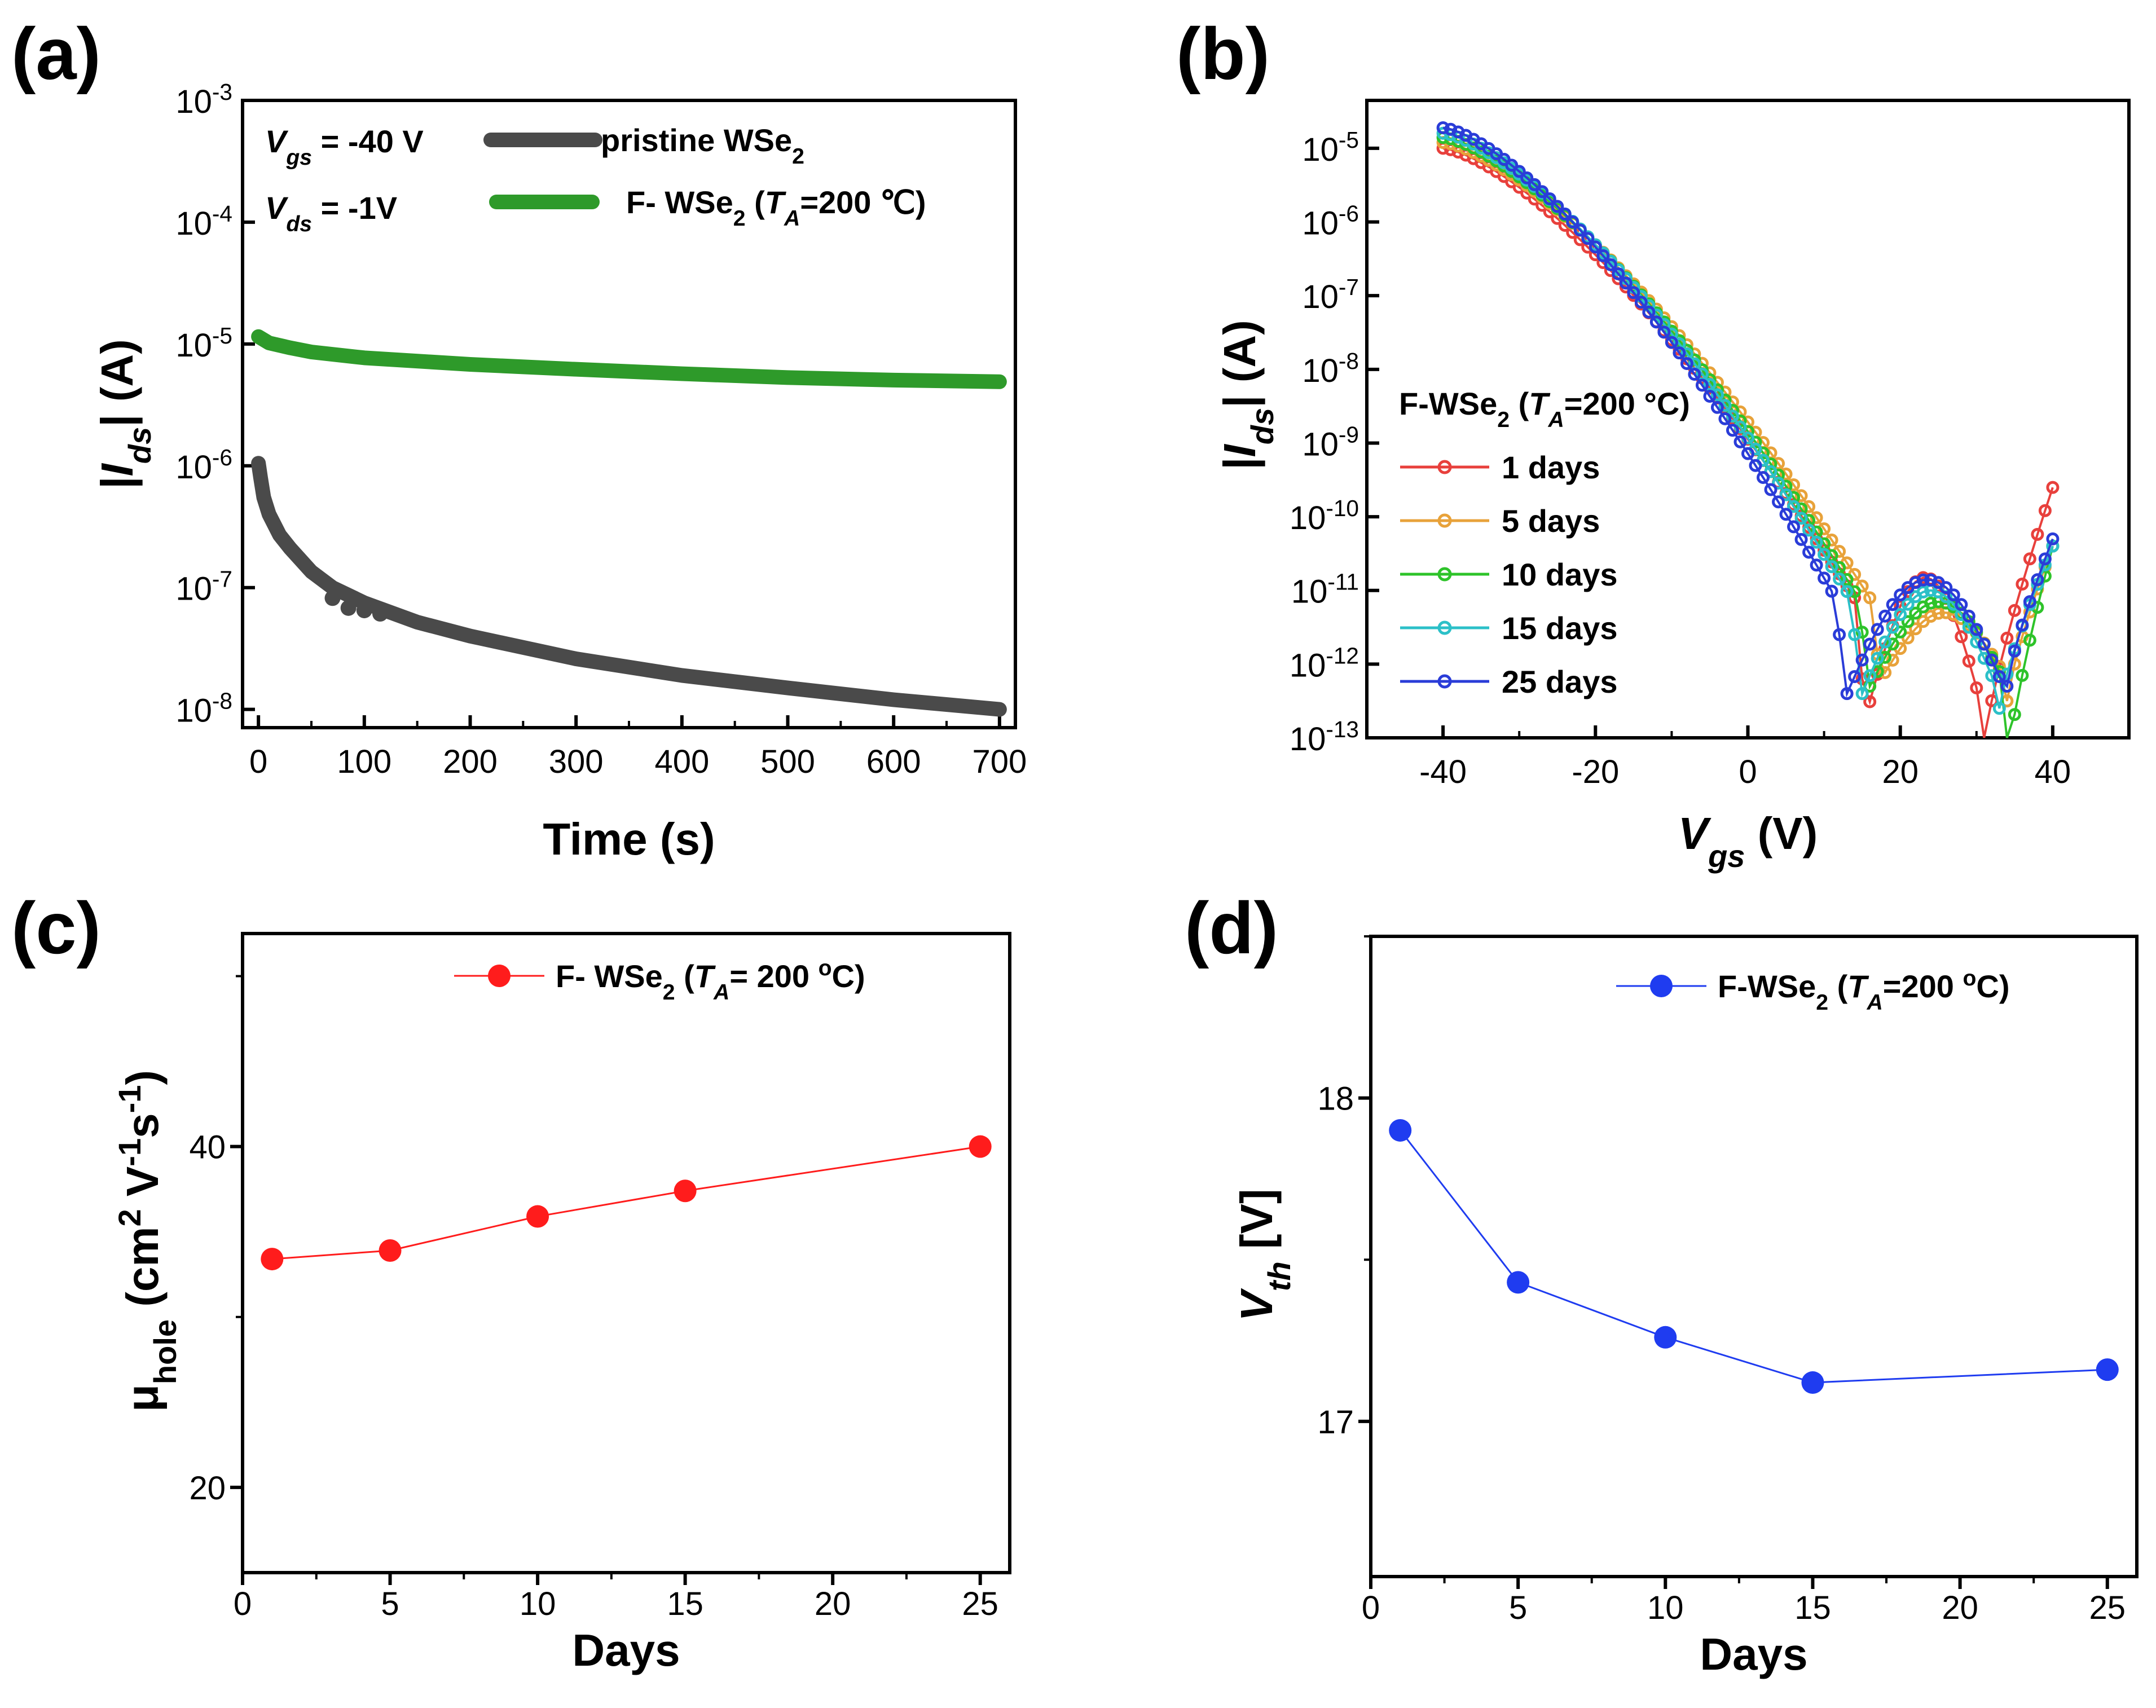  Describe the element at coordinates (1349, 140) in the screenshot. I see `label-part: -5` at that location.